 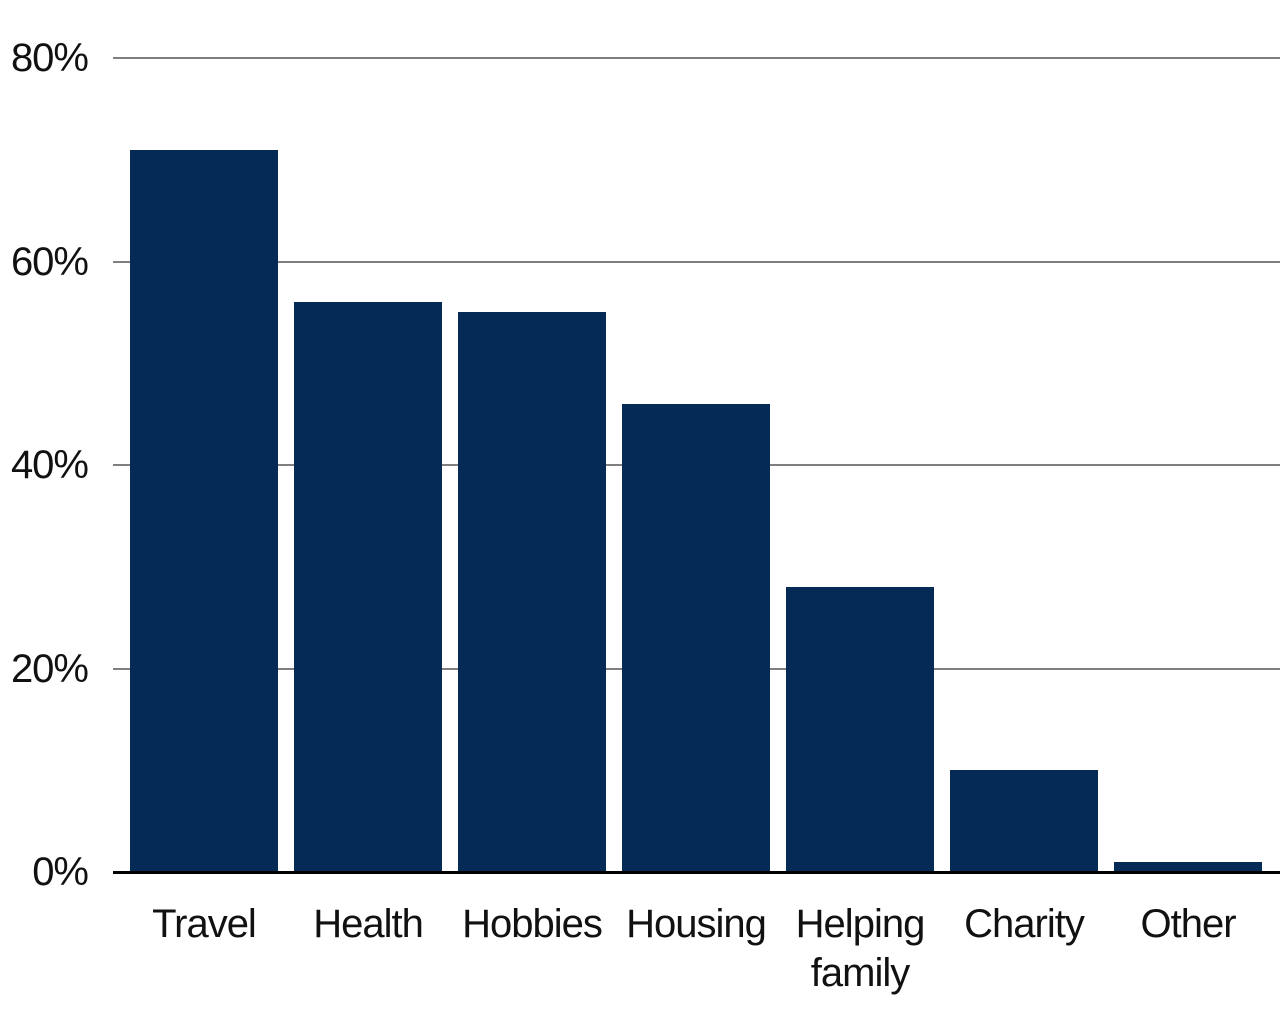 What do you see at coordinates (860, 729) in the screenshot?
I see `bar-helping-family` at bounding box center [860, 729].